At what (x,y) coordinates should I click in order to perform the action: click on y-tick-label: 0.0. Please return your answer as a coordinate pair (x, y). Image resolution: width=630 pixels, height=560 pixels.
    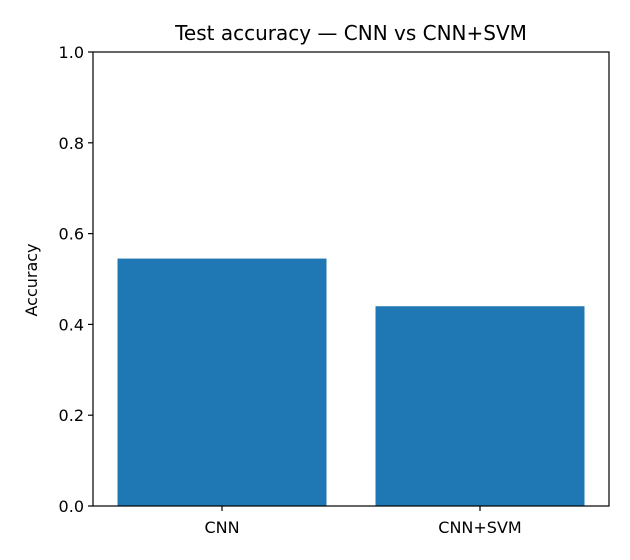
    Looking at the image, I should click on (71, 506).